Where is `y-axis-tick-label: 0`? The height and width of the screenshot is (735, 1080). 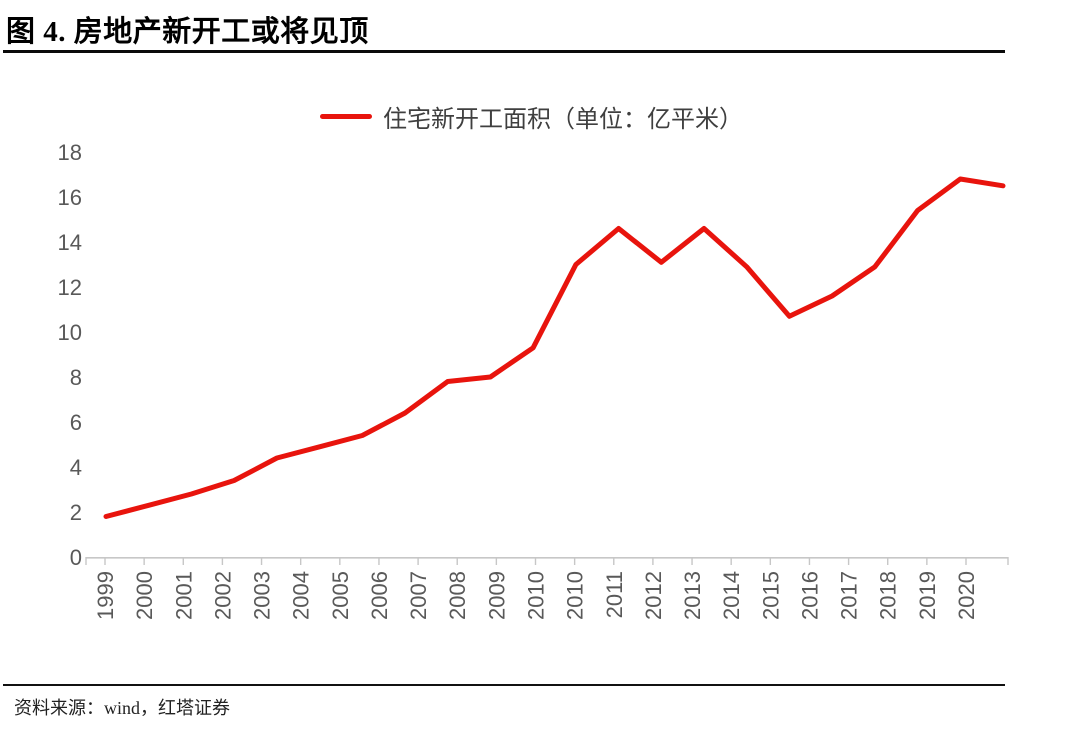 y-axis-tick-label: 0 is located at coordinates (76, 557).